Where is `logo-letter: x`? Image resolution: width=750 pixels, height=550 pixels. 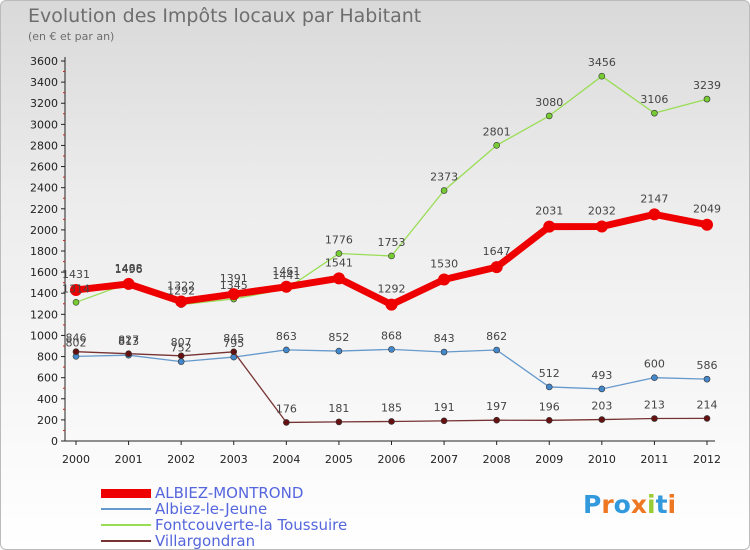
logo-letter: x is located at coordinates (638, 504).